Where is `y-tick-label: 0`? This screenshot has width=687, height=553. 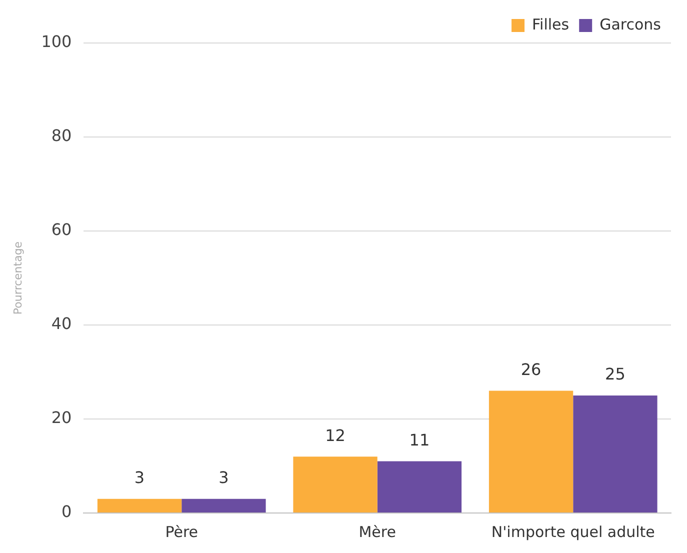 y-tick-label: 0 is located at coordinates (67, 512).